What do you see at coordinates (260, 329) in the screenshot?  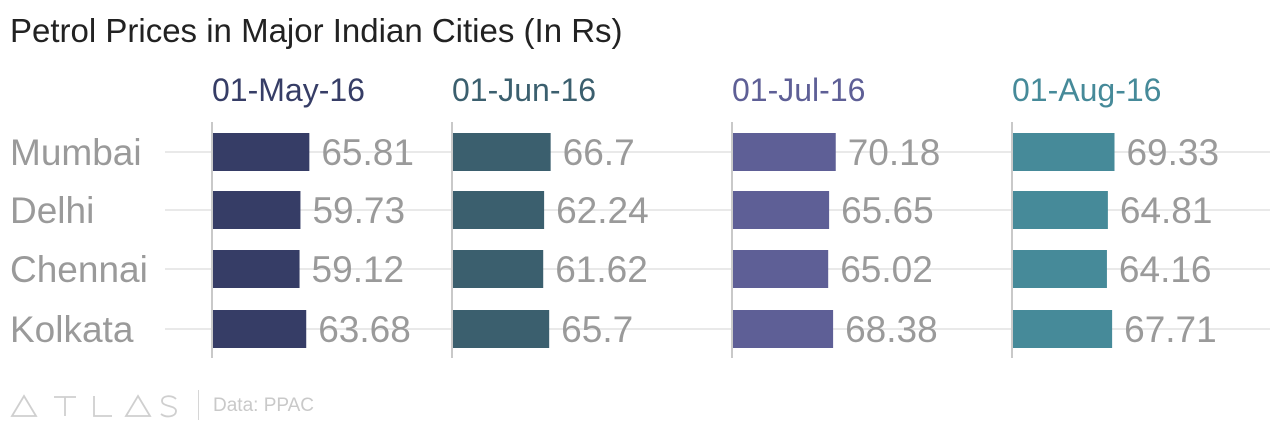 I see `bar-0-kolkata` at bounding box center [260, 329].